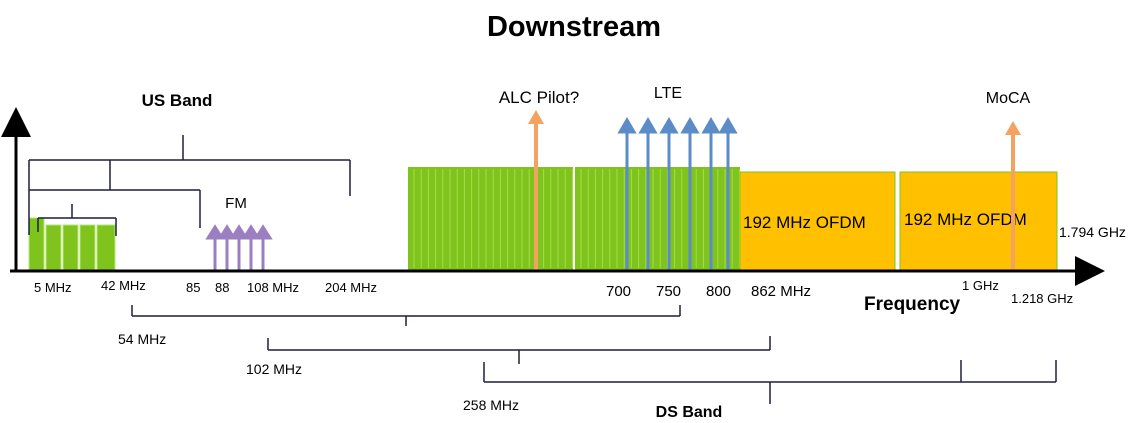 The width and height of the screenshot is (1148, 423). I want to click on tick-862mhz: 862 MHz, so click(781, 291).